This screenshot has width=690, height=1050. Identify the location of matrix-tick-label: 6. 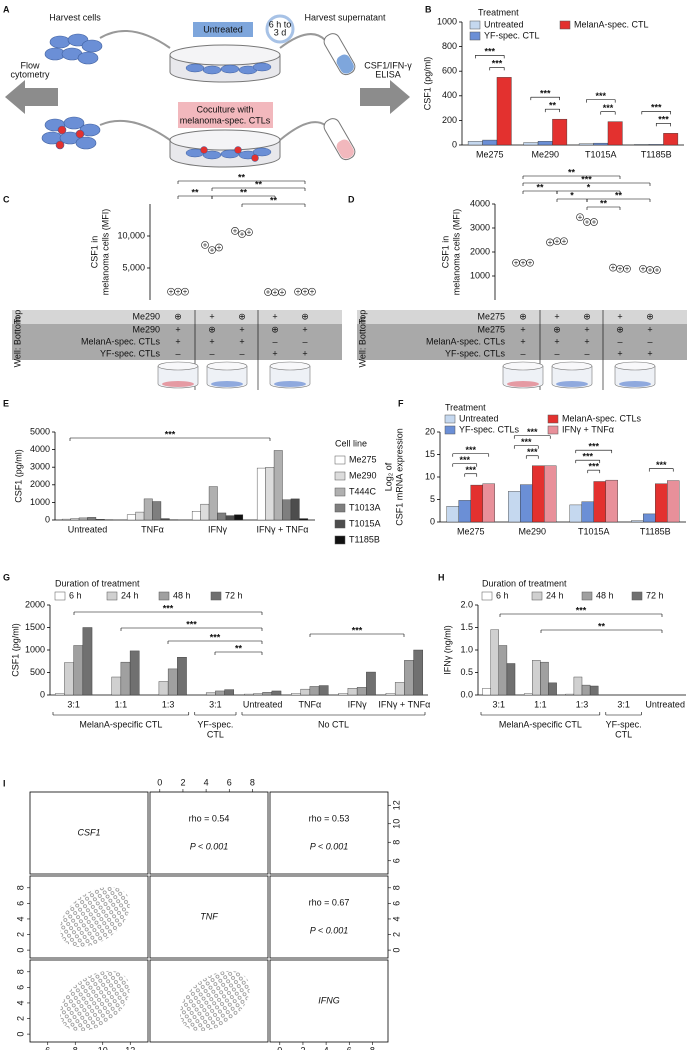
(47, 1047).